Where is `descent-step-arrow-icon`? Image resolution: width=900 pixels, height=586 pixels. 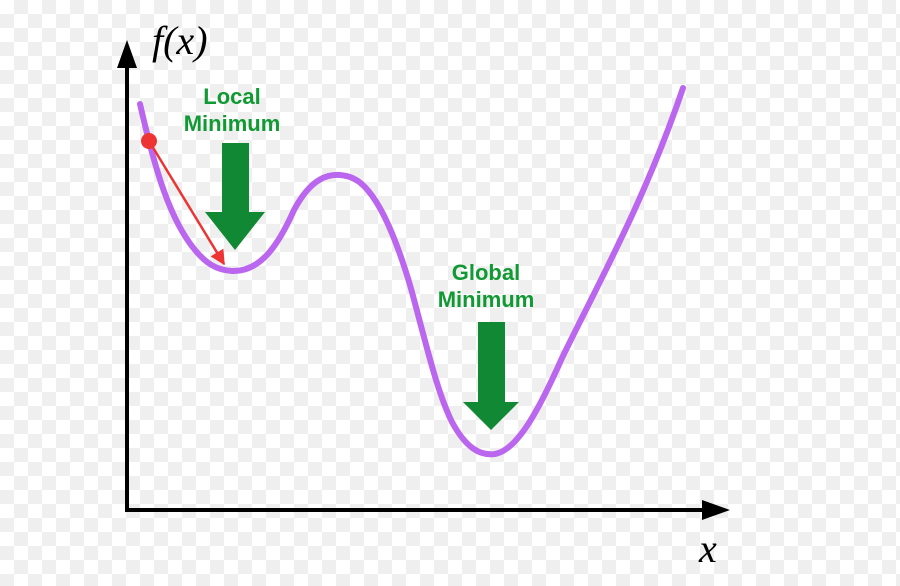
descent-step-arrow-icon is located at coordinates (186, 203).